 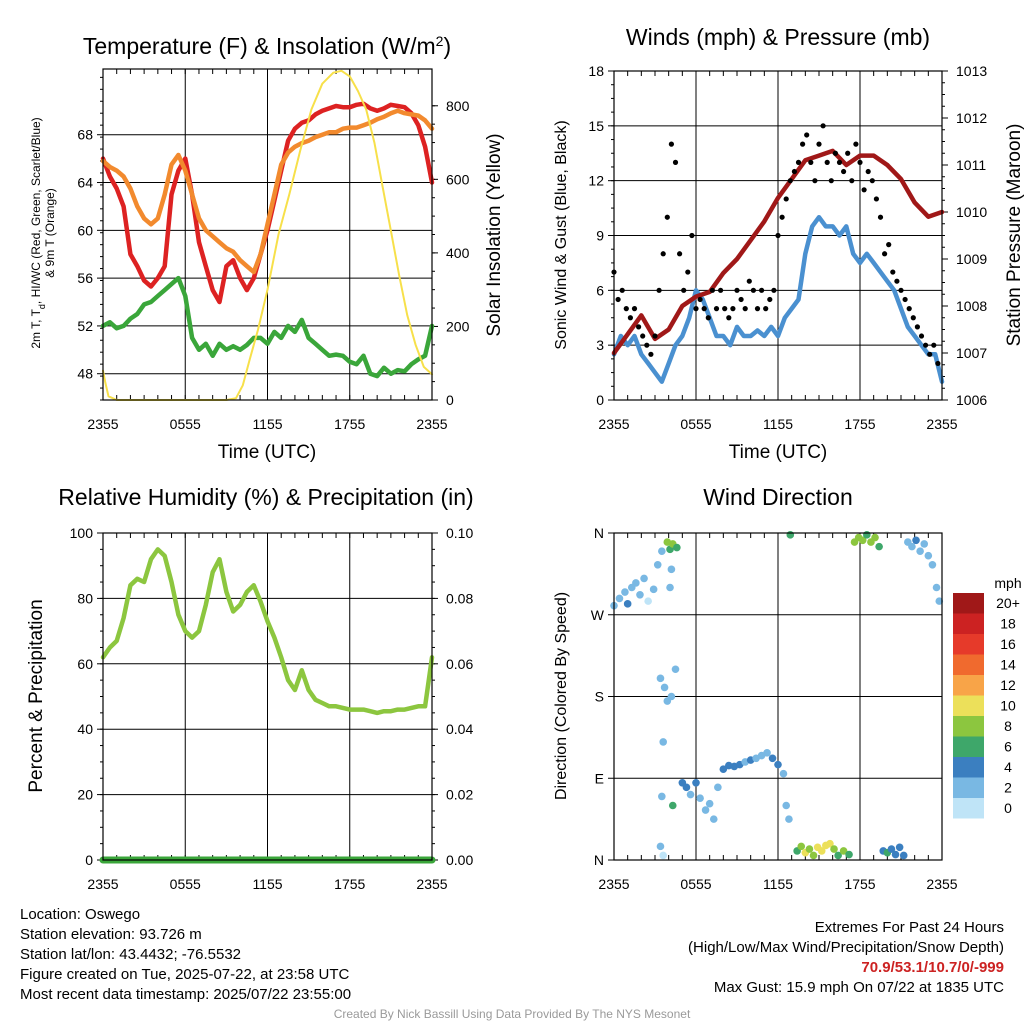 What do you see at coordinates (778, 452) in the screenshot?
I see `winds-x-axis-label: Time (UTC)` at bounding box center [778, 452].